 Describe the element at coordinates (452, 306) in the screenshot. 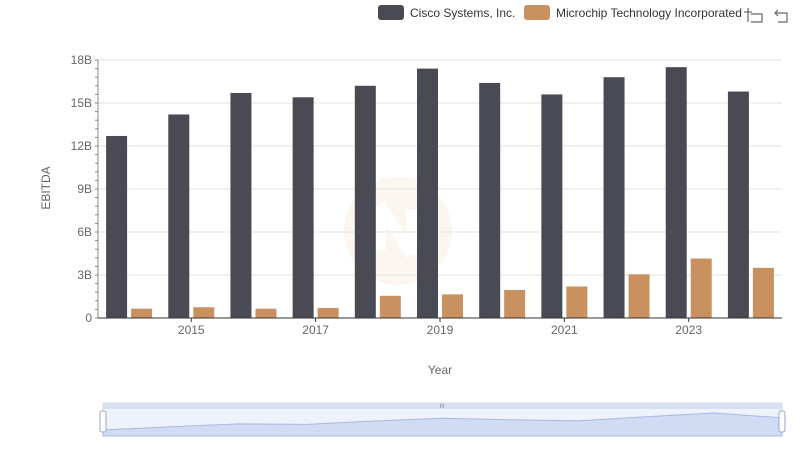

I see `bar-microchip-2019` at that location.